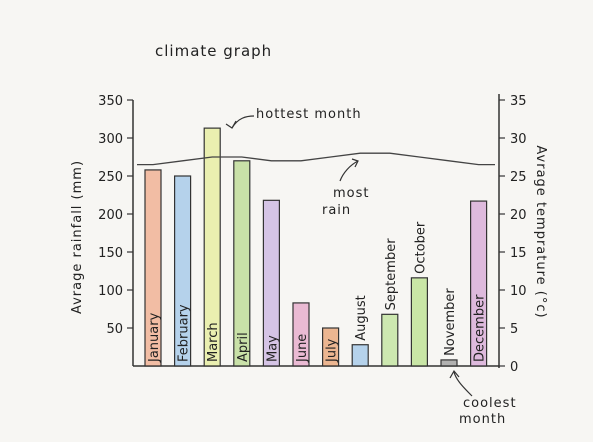 This screenshot has width=593, height=442. What do you see at coordinates (242, 263) in the screenshot?
I see `bar-april` at bounding box center [242, 263].